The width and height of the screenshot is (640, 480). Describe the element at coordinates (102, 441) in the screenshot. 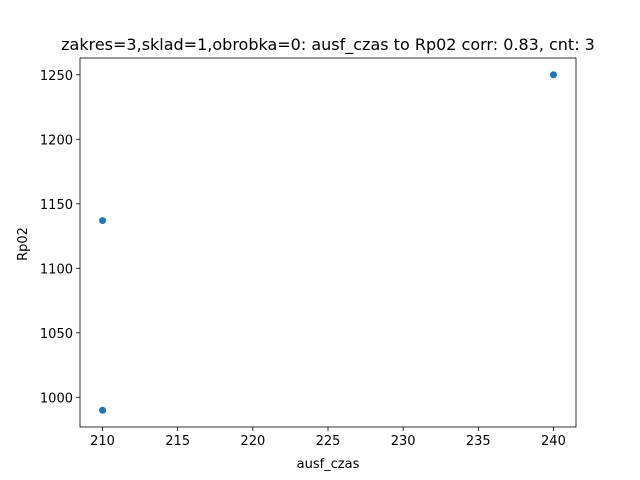

I see `x-tick-label: 210` at that location.